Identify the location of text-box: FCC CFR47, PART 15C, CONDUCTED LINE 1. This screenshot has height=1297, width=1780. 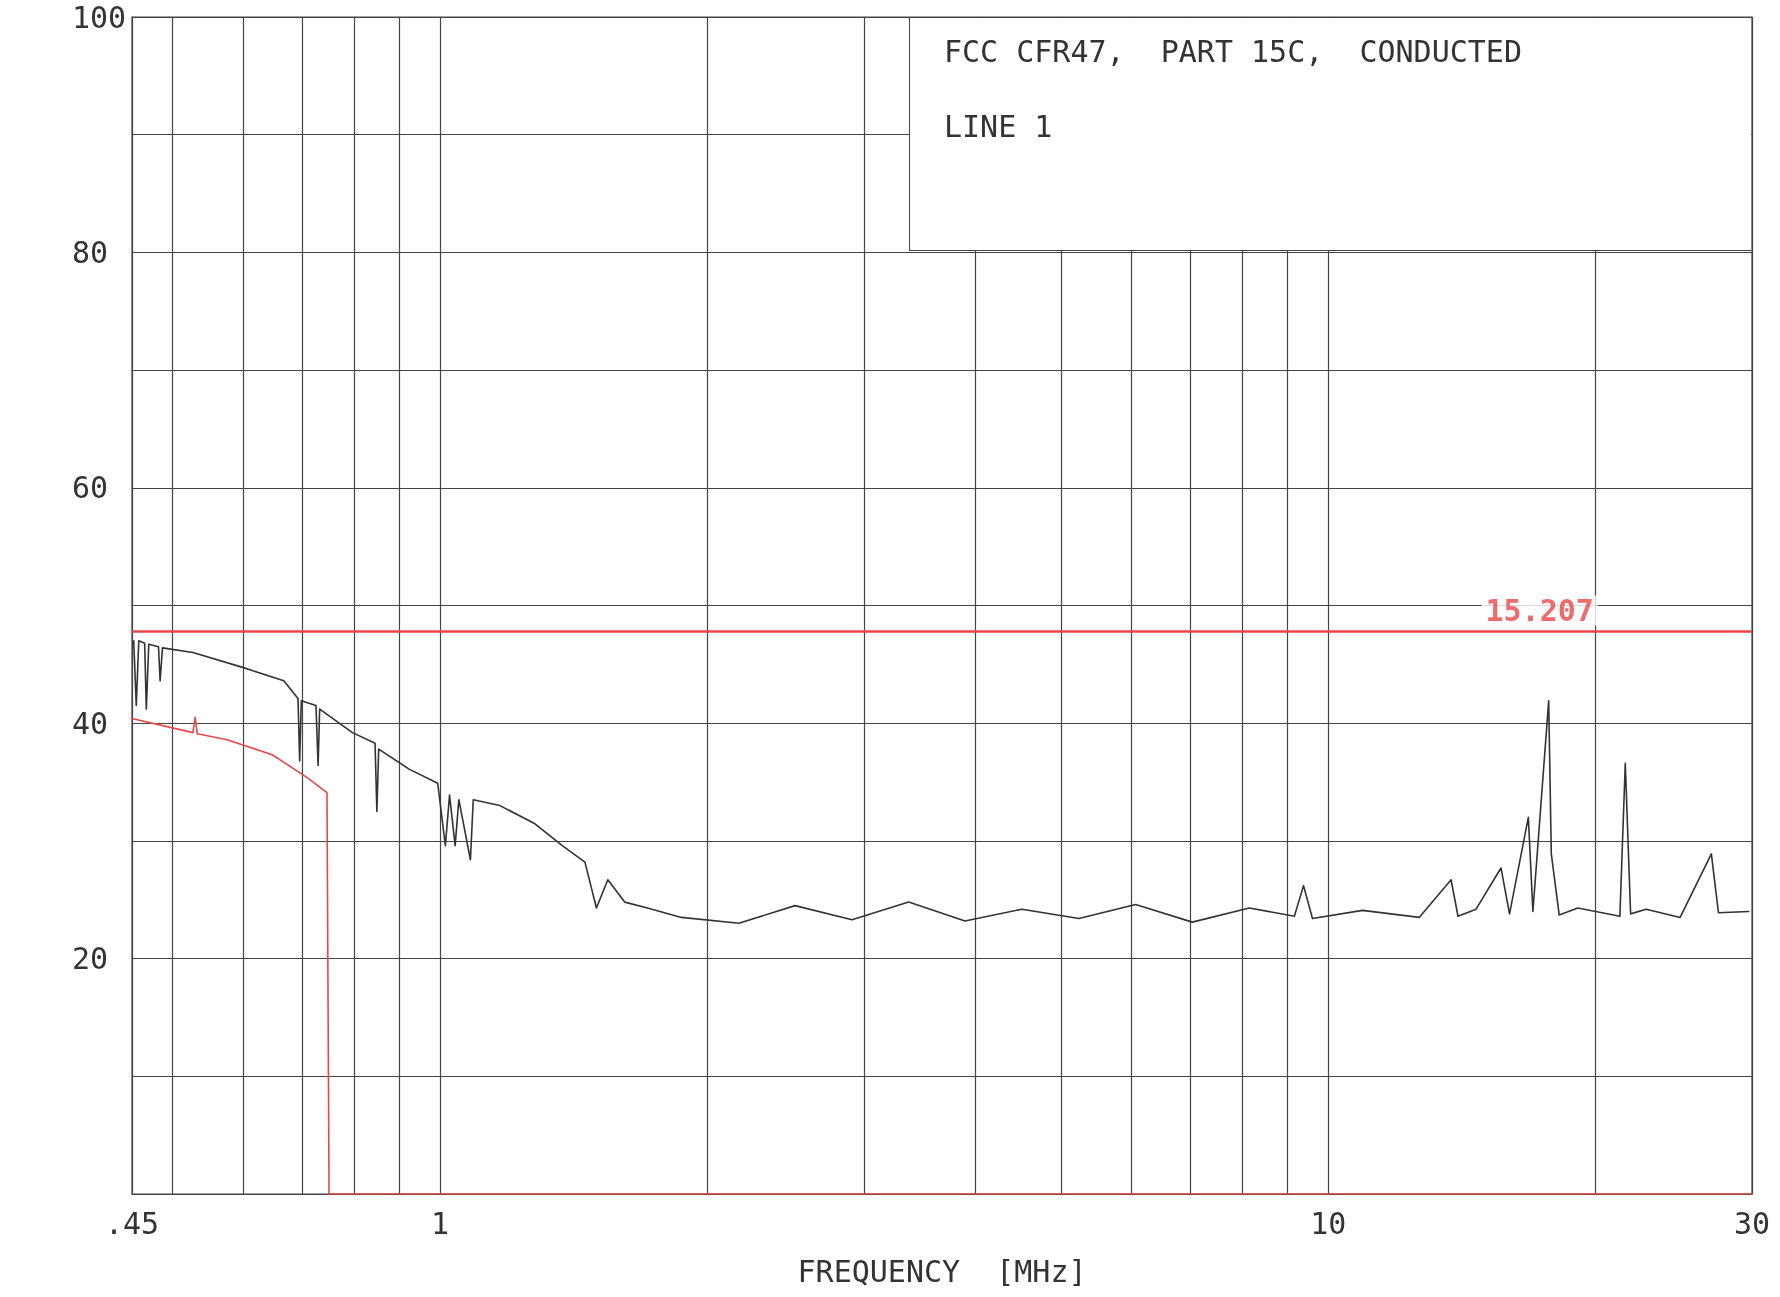
(1330, 134).